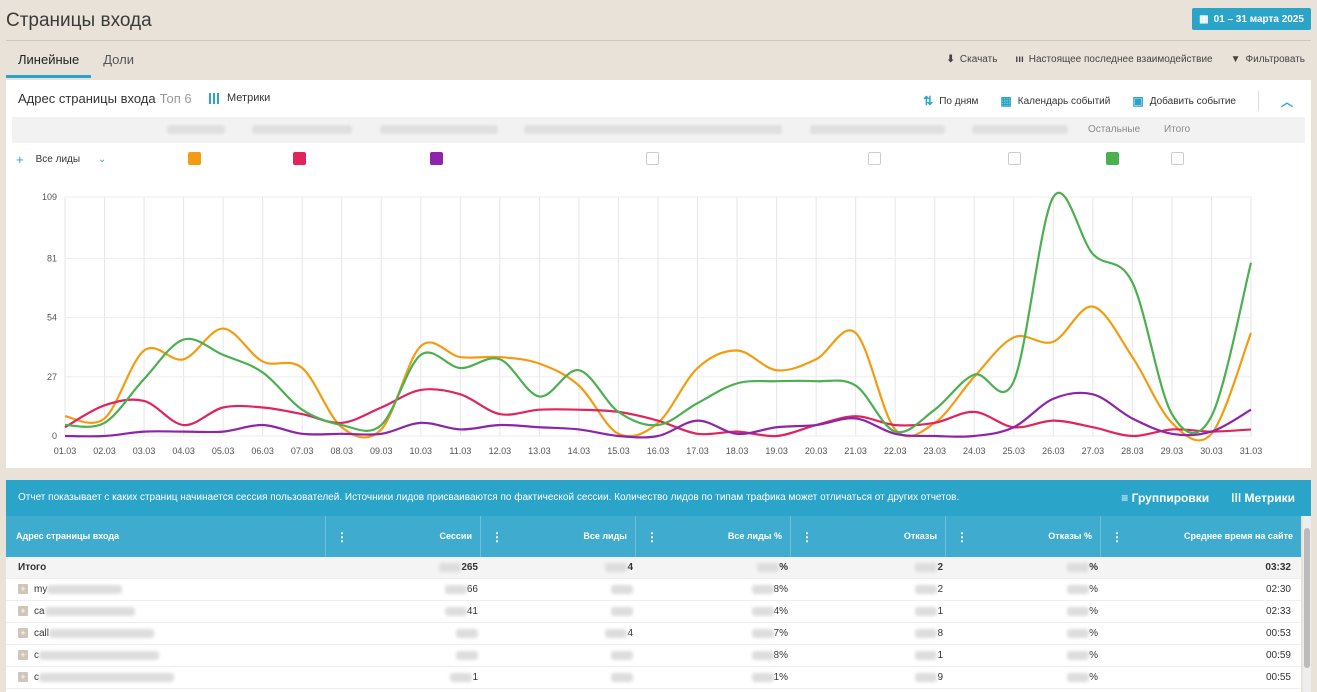  What do you see at coordinates (653, 568) in the screenshot?
I see `total-row: Итого 265 4% 2% 03:32` at bounding box center [653, 568].